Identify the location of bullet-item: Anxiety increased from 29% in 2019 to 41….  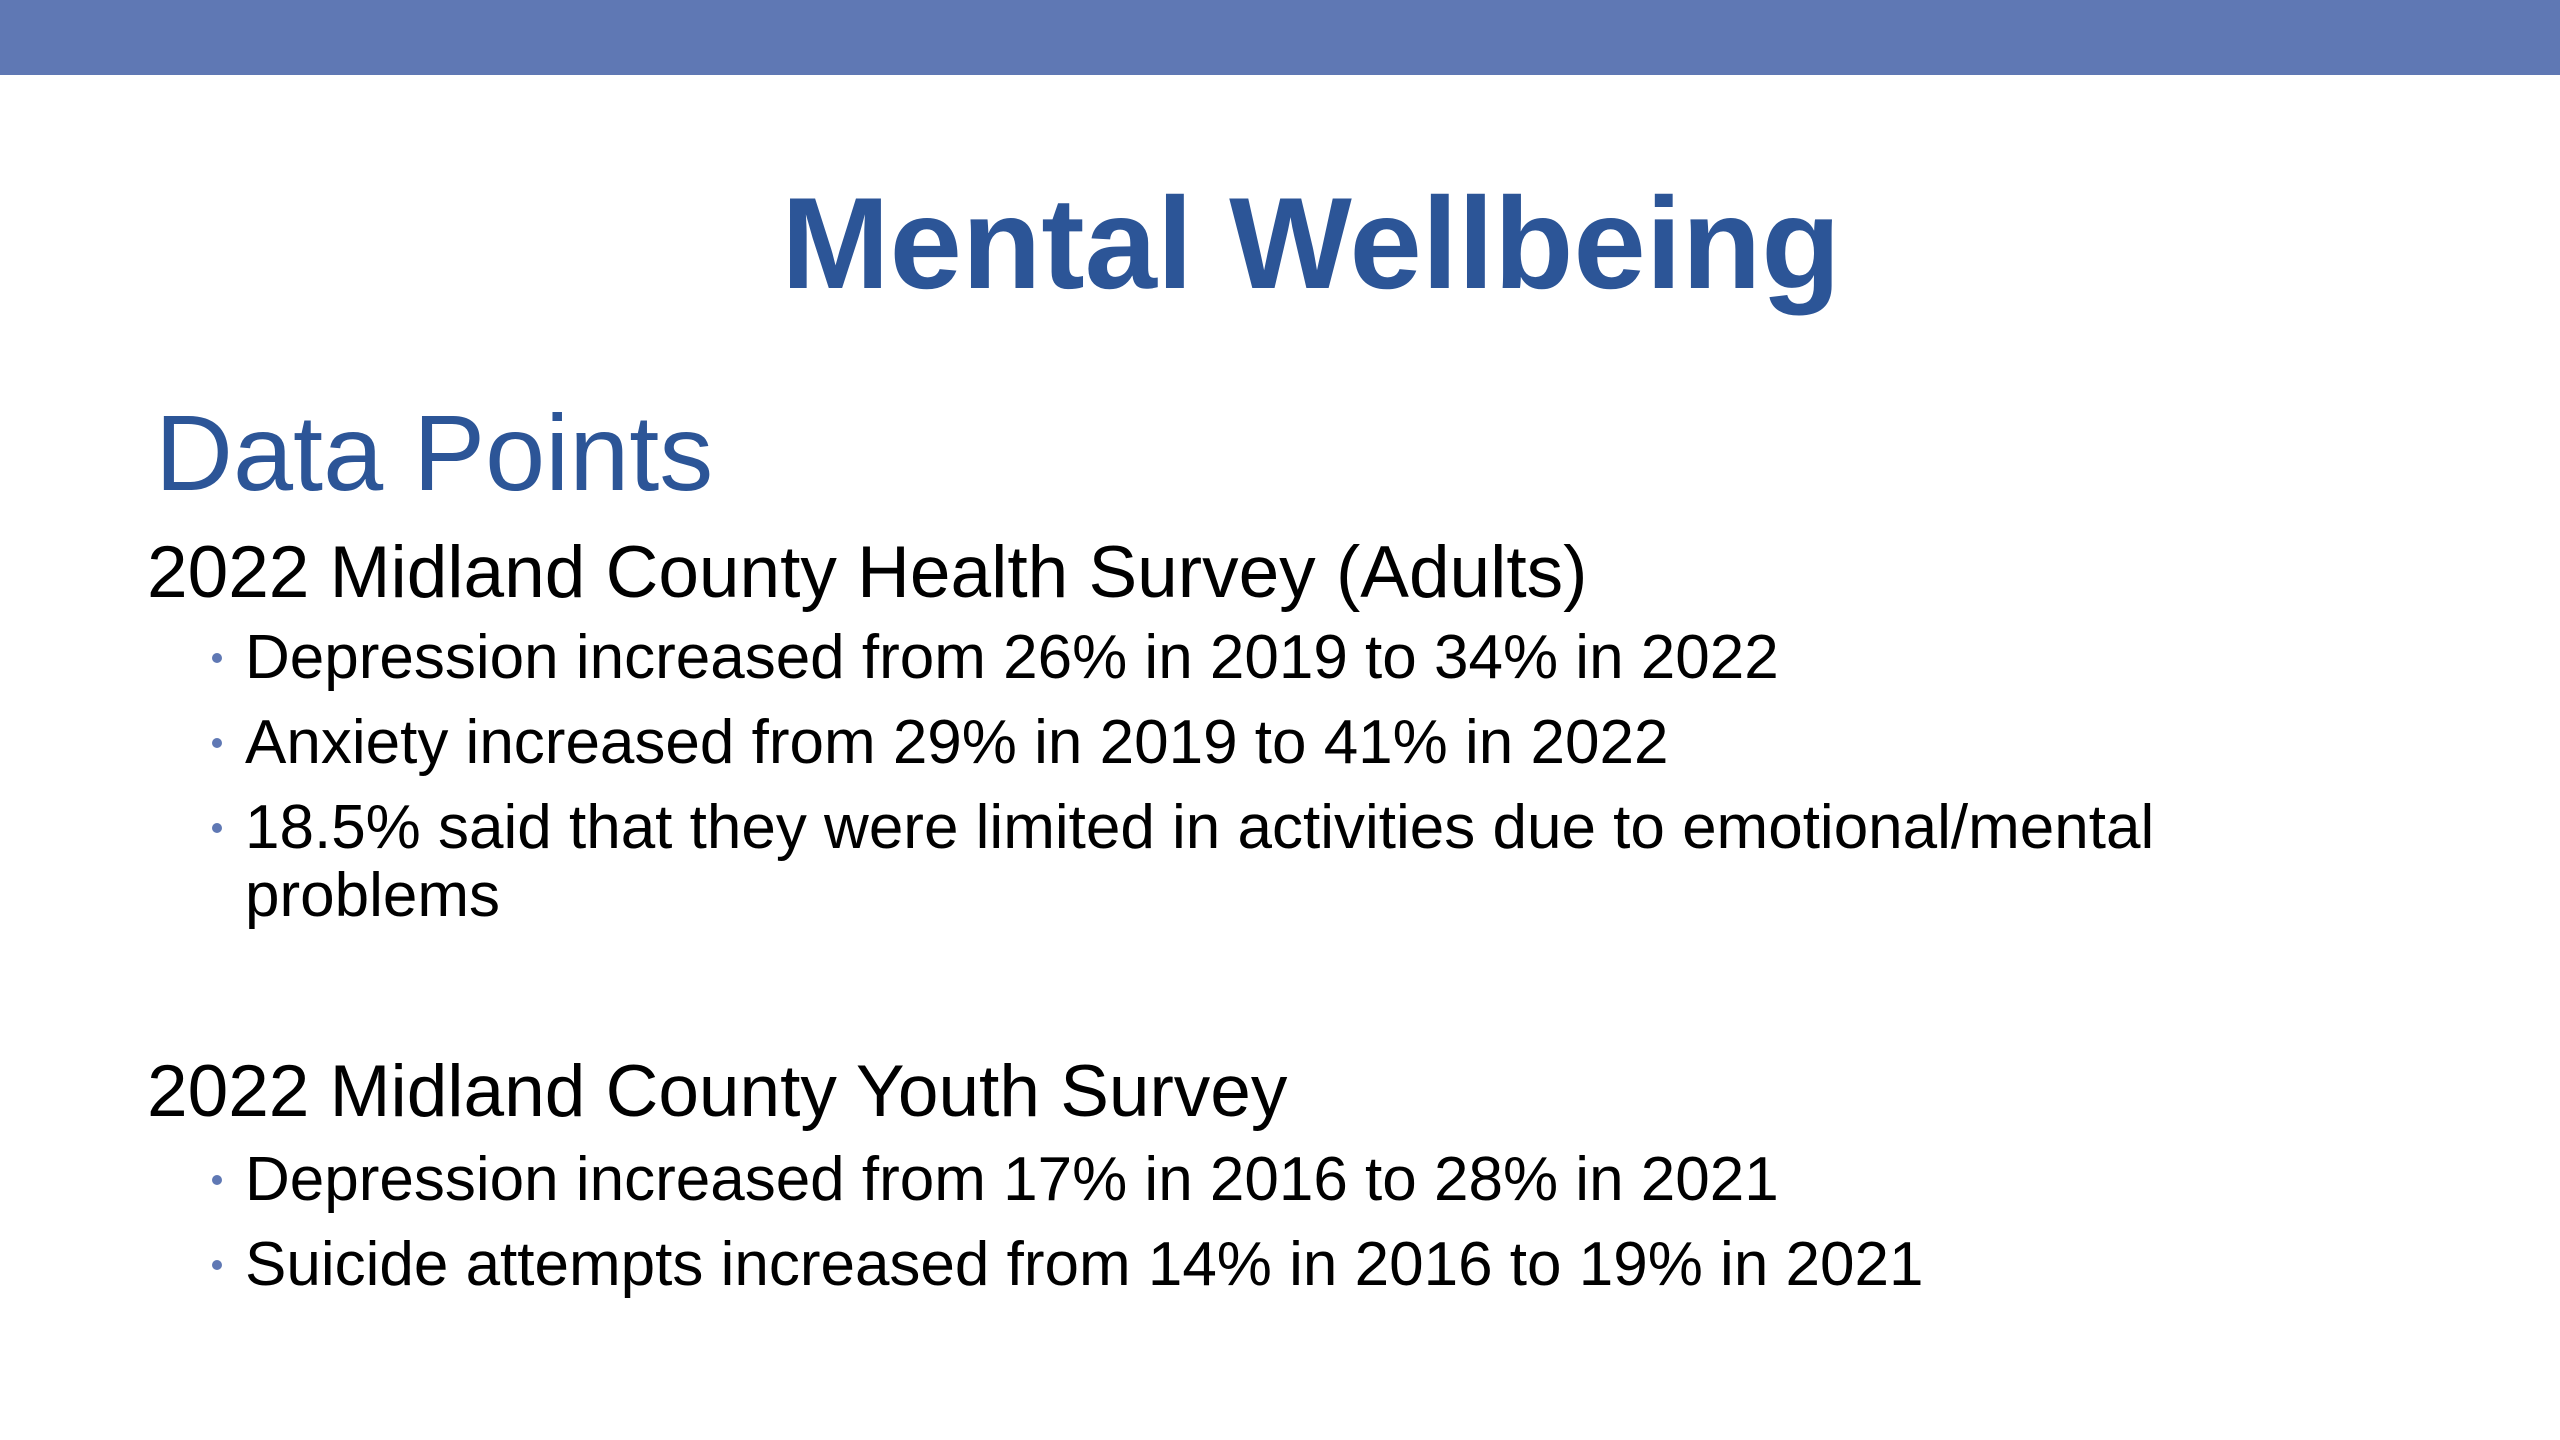
(1237, 743).